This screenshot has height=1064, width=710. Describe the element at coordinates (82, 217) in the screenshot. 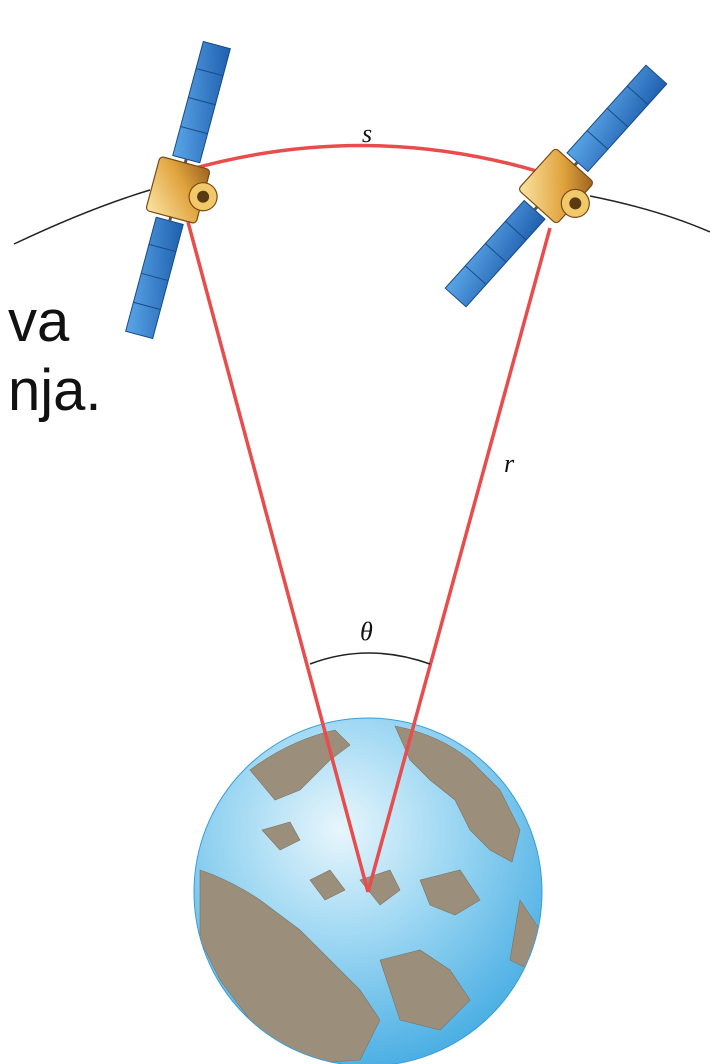

I see `orbit-path` at that location.